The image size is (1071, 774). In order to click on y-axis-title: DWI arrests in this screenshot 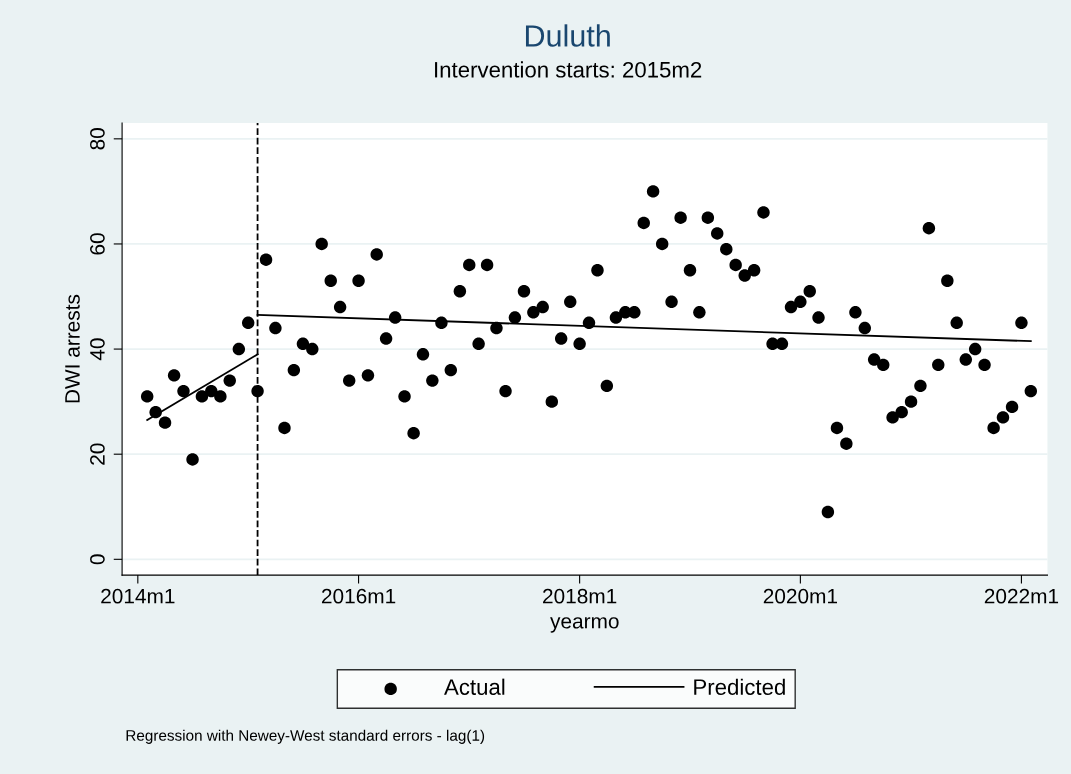, I will do `click(72, 348)`.